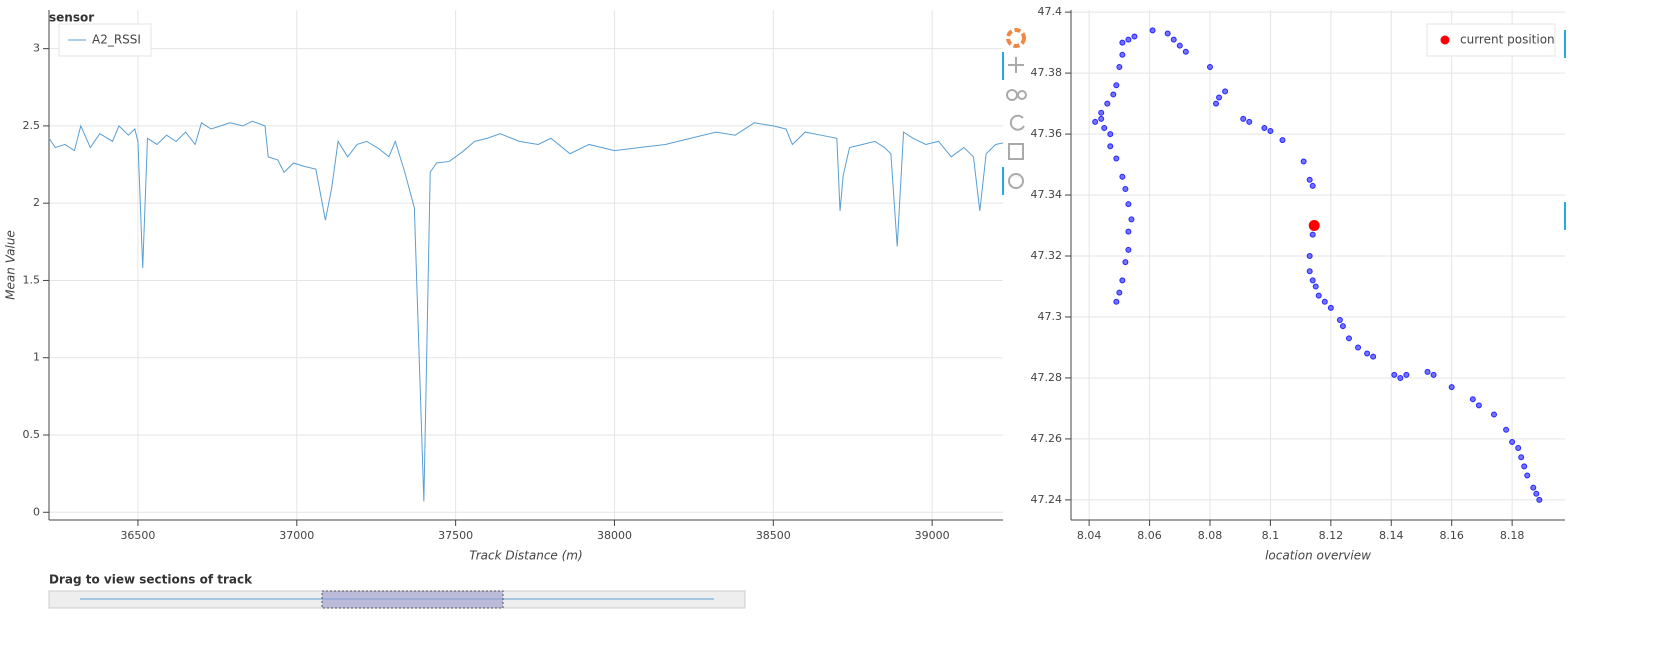  Describe the element at coordinates (1391, 535) in the screenshot. I see `x-tick-label: 8.14` at that location.